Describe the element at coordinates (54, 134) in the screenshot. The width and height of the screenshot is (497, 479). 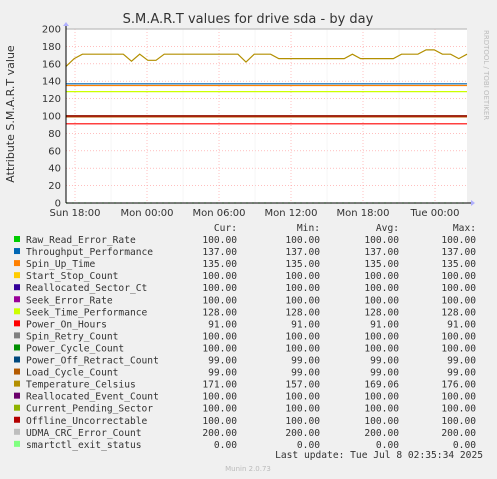
I see `y-tick-label: 80` at that location.